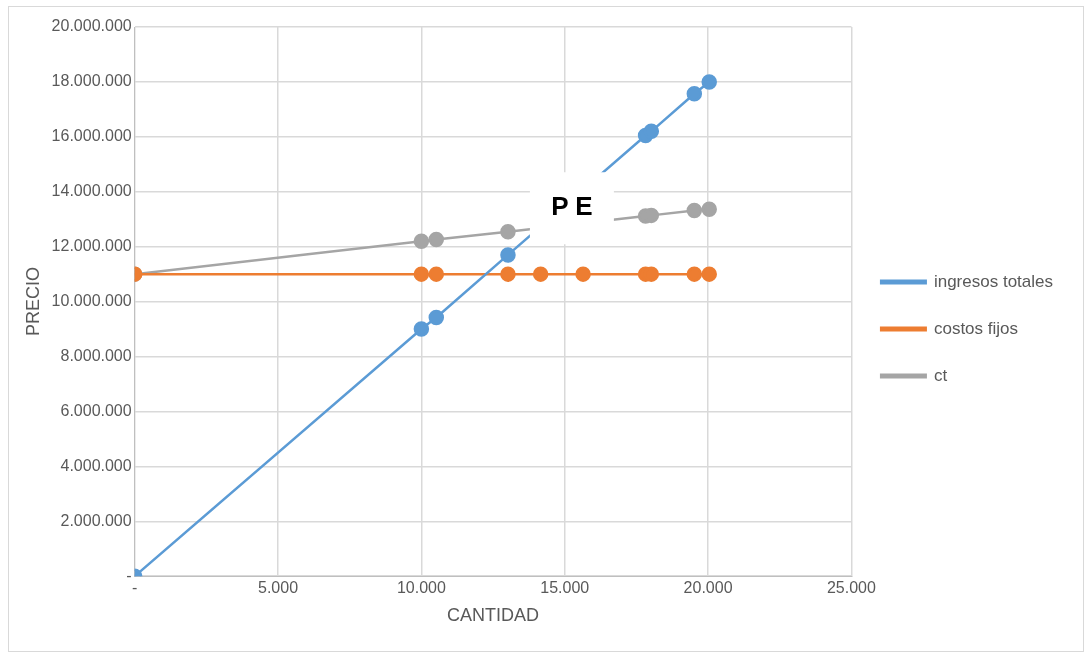  Describe the element at coordinates (96, 520) in the screenshot. I see `y-tick-label: 2.000.000` at that location.